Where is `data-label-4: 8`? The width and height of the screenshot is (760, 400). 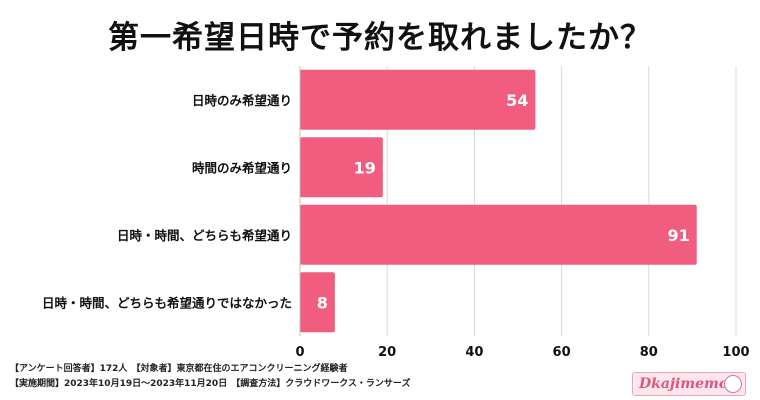
data-label-4: 8 is located at coordinates (322, 302).